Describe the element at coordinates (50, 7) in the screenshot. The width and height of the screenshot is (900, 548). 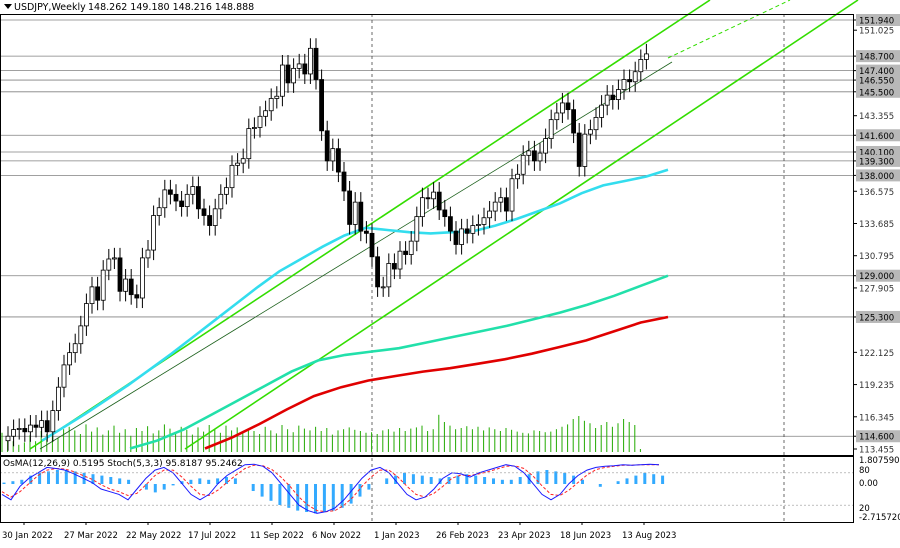
I see `symbol-label: USDJPY,Weekly` at that location.